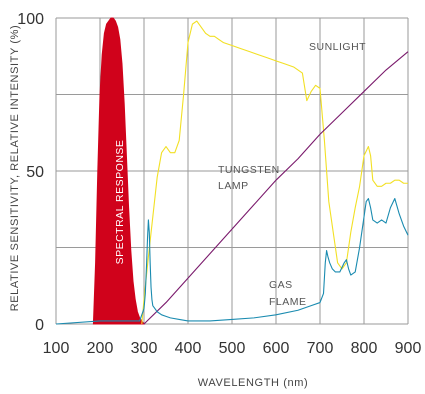 This screenshot has width=425, height=394. I want to click on x-tick-200: 200, so click(100, 348).